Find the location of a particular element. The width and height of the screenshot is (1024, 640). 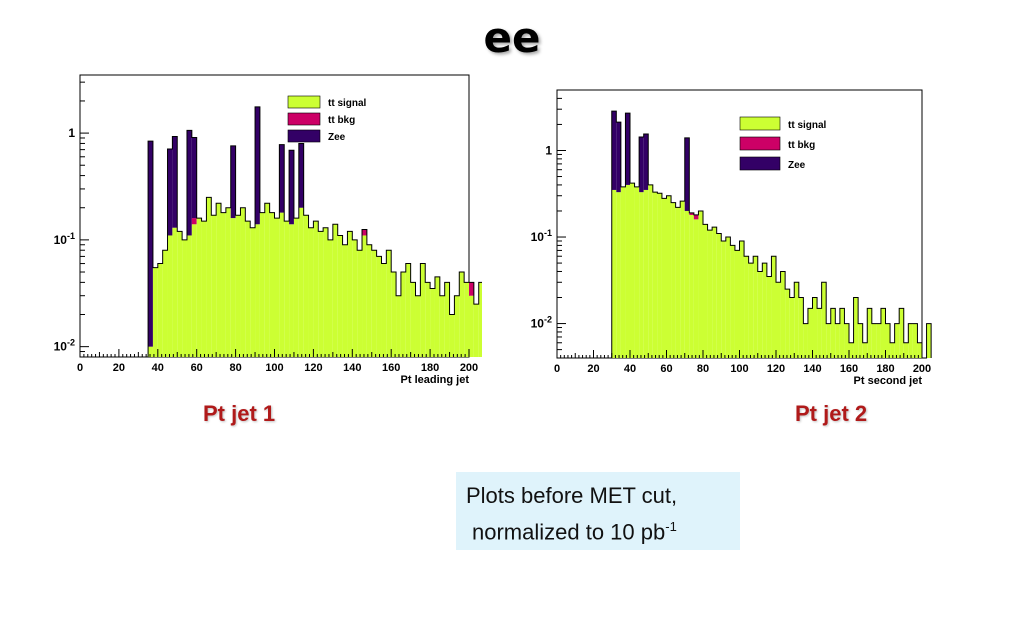

right-hist-bars is located at coordinates (771, 234).